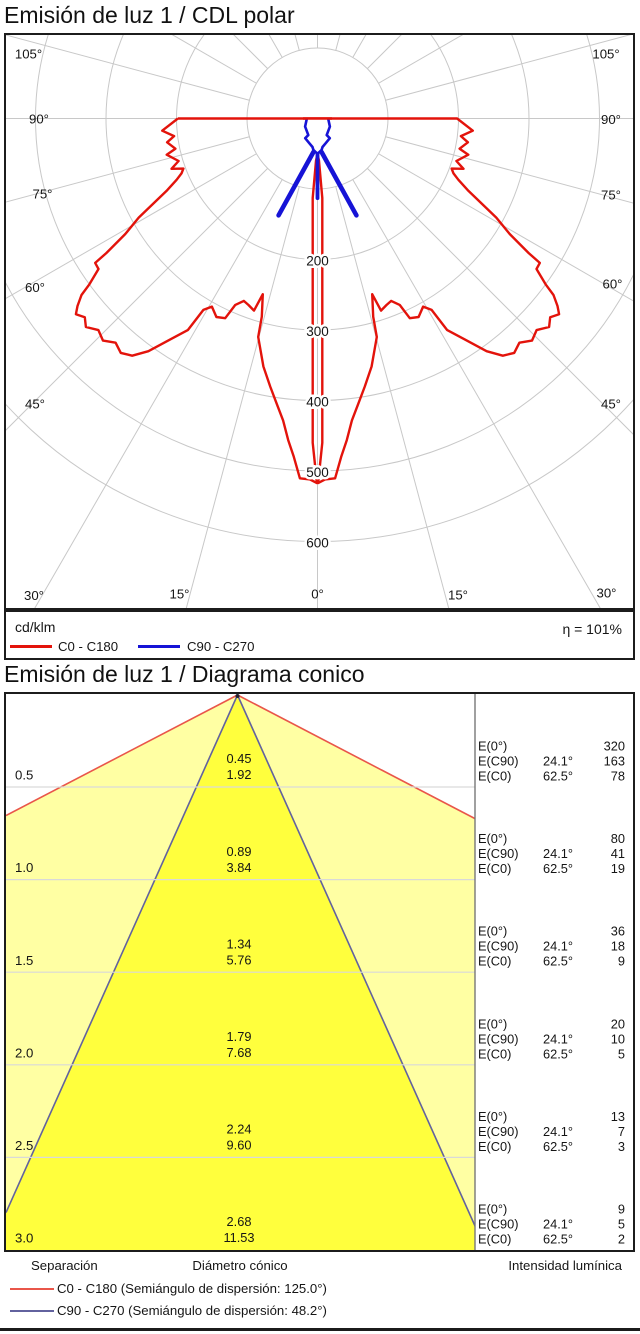 Image resolution: width=640 pixels, height=1334 pixels. Describe the element at coordinates (239, 867) in the screenshot. I see `svg-text: 3.84` at that location.